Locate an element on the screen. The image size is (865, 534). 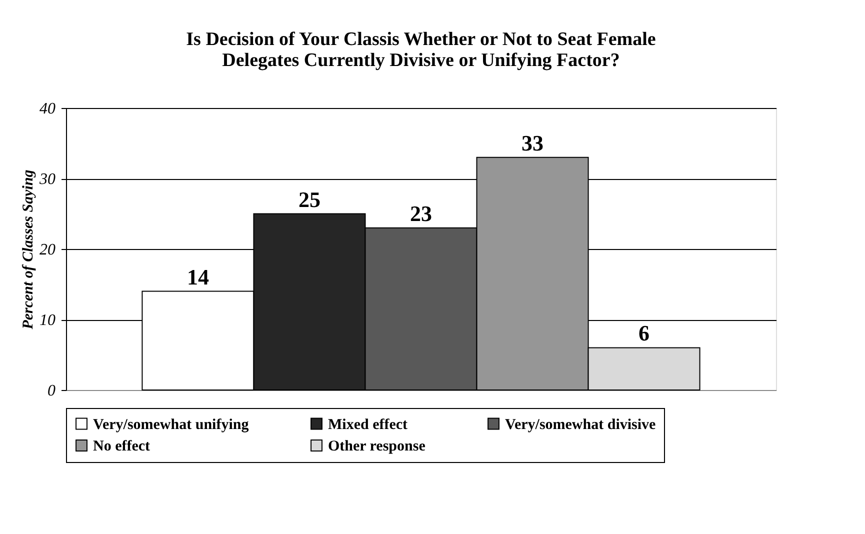
data-label: 25 is located at coordinates (309, 199).